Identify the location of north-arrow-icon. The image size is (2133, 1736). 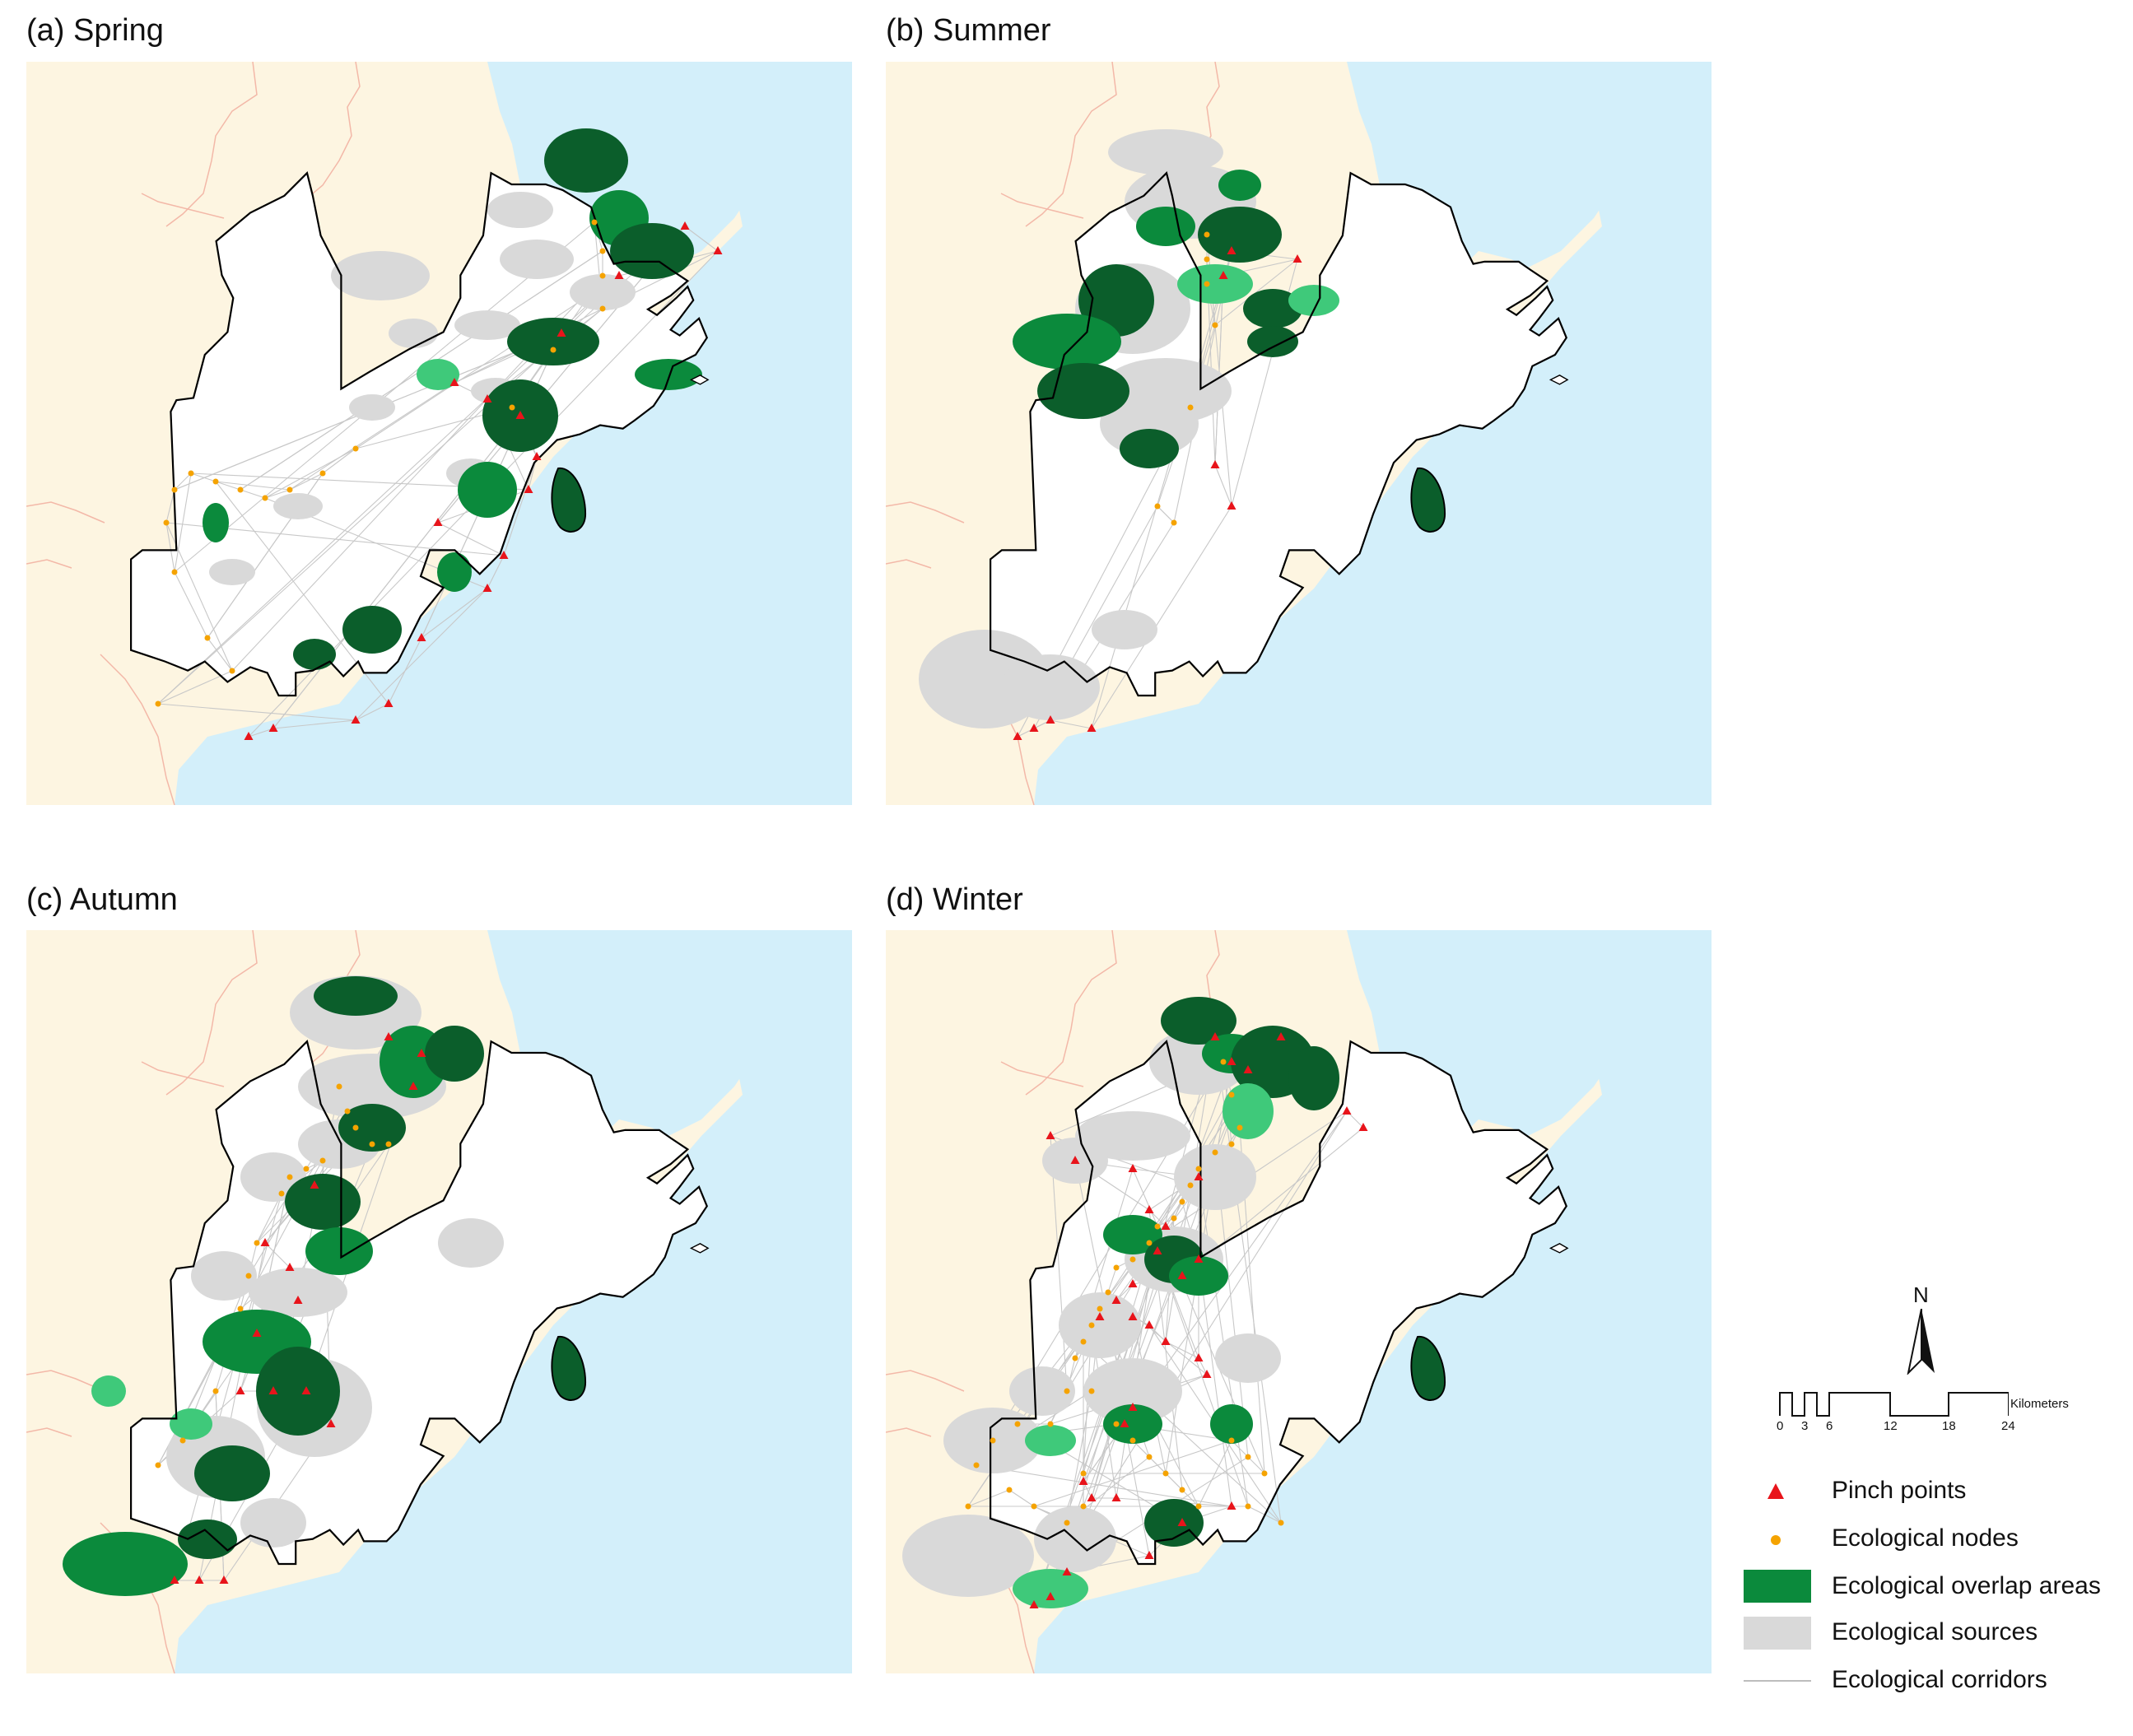
(1921, 1342).